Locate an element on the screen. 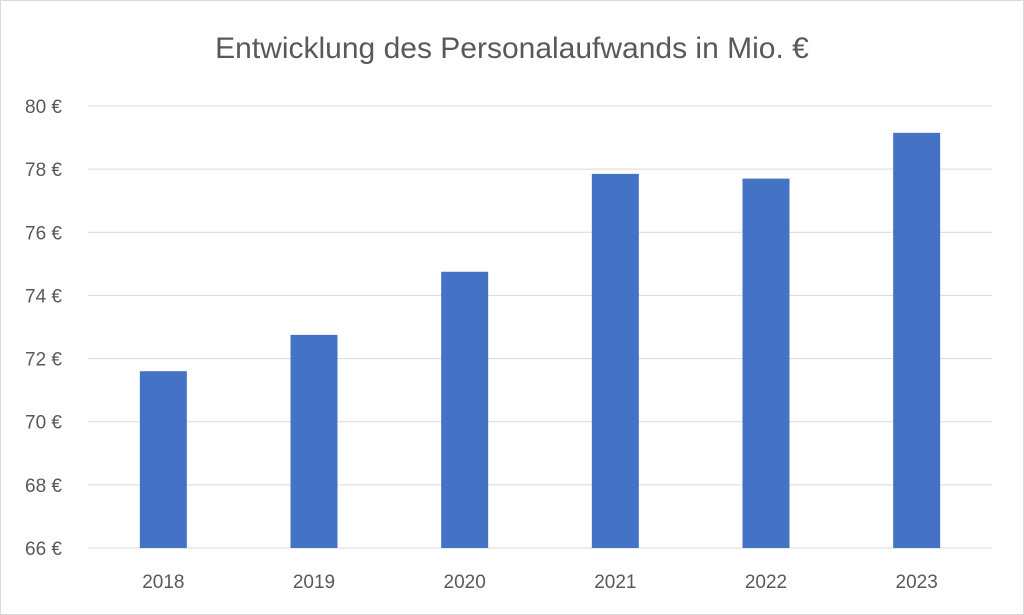 The height and width of the screenshot is (615, 1024). y-axis-tick-labels: 66 € 68 € 70 € 72 € 74 € 76 € 78 € 80 € is located at coordinates (43, 328).